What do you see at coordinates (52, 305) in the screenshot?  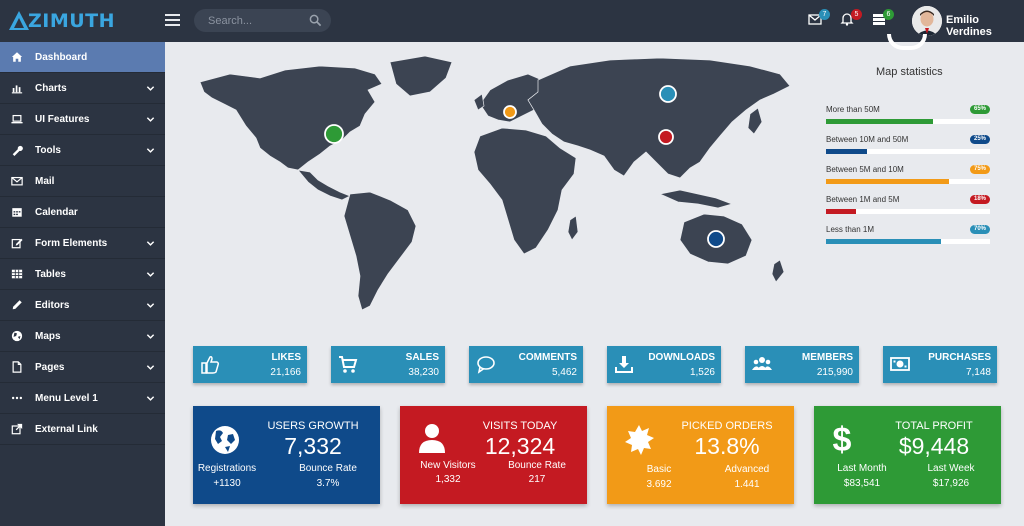 I see `sidebar-item-label: Editors` at bounding box center [52, 305].